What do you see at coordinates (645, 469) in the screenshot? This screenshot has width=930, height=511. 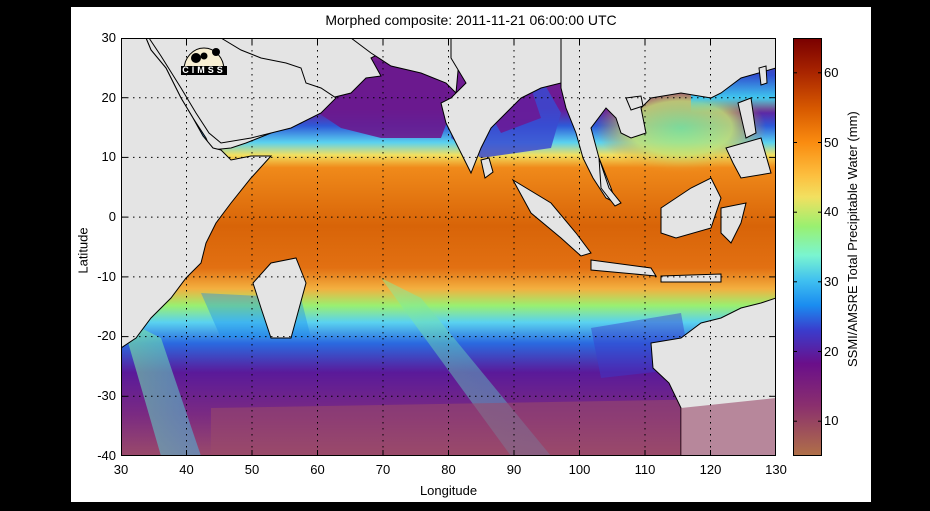 I see `x-tick-label: 110` at bounding box center [645, 469].